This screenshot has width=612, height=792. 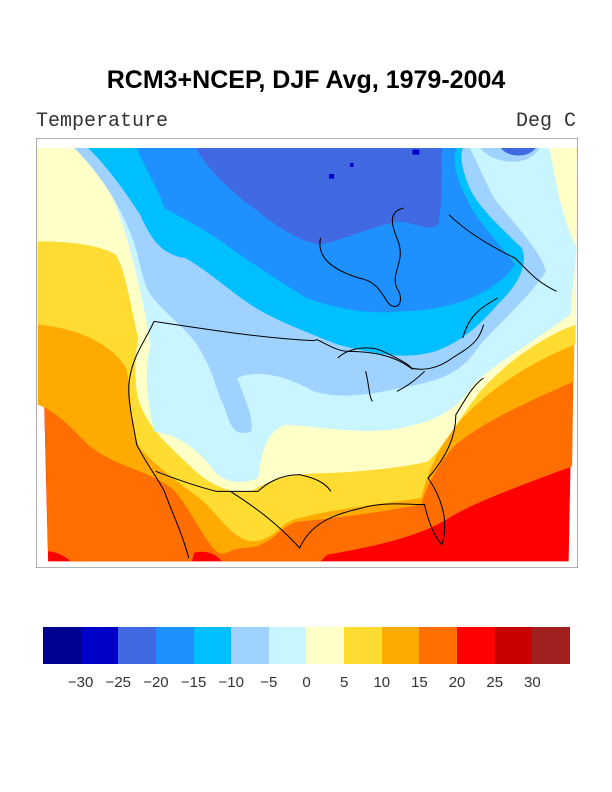 What do you see at coordinates (102, 121) in the screenshot?
I see `variable-label: Temperature` at bounding box center [102, 121].